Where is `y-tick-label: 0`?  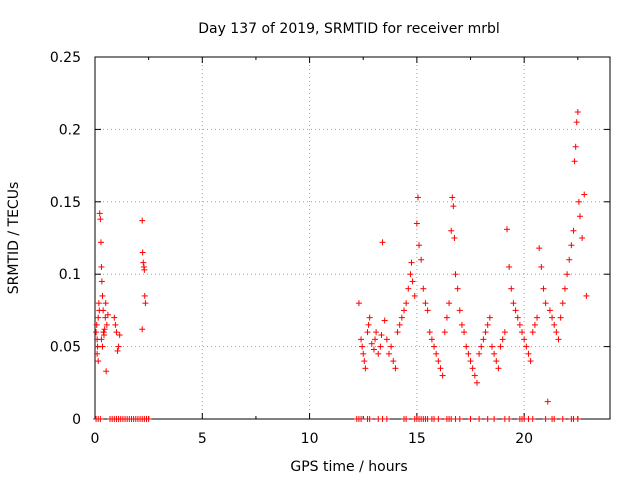 y-tick-label: 0 is located at coordinates (76, 420).